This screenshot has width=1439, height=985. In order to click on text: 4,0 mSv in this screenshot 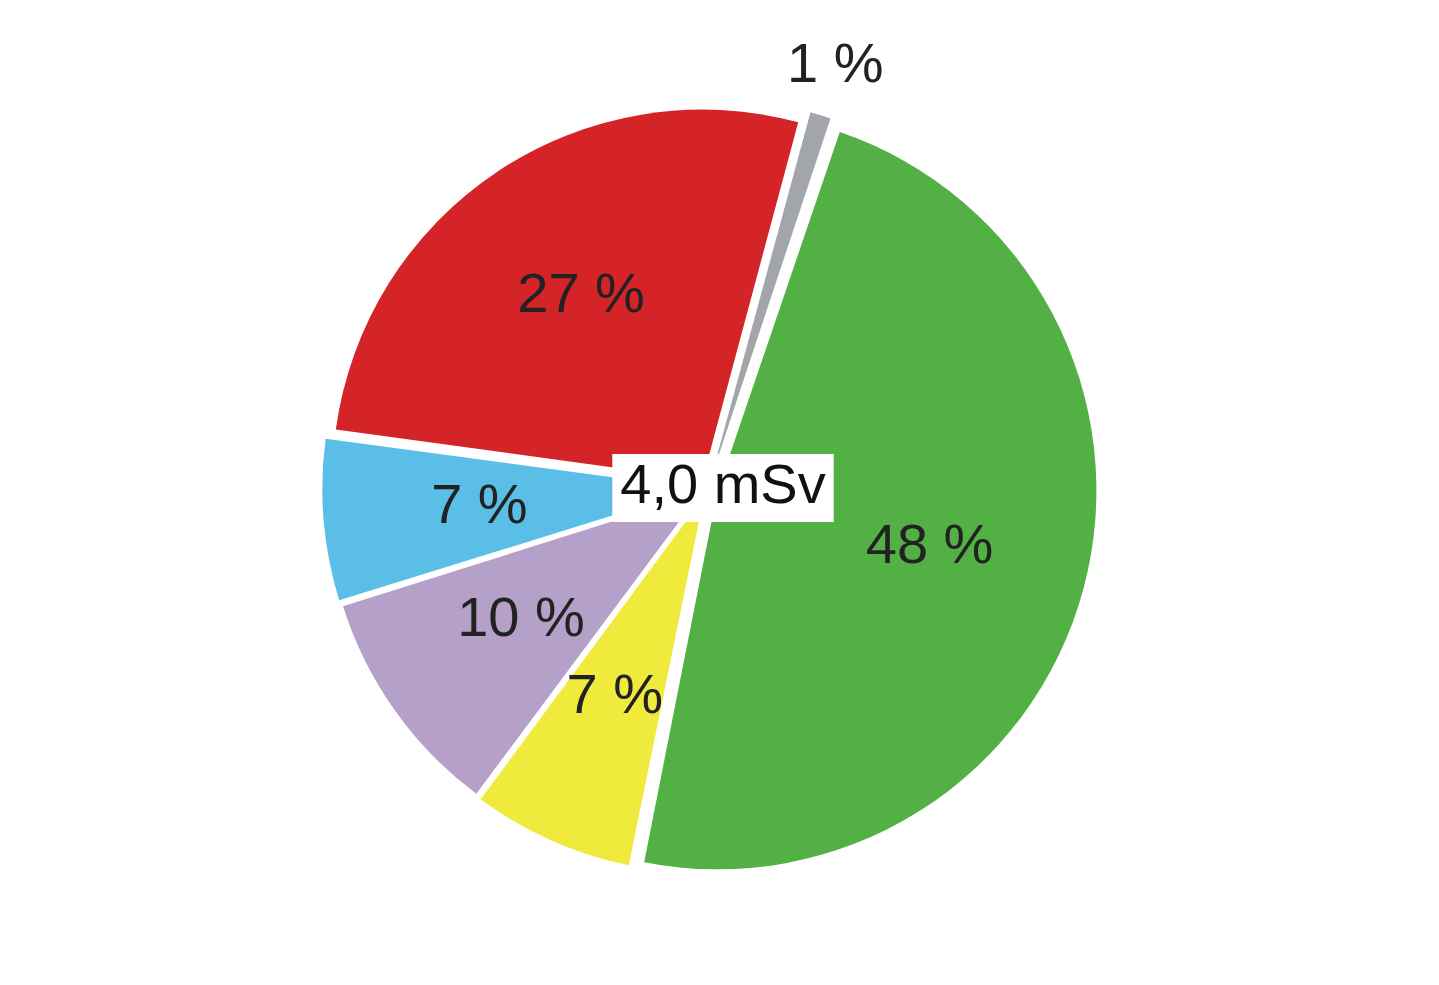, I will do `click(723, 484)`.